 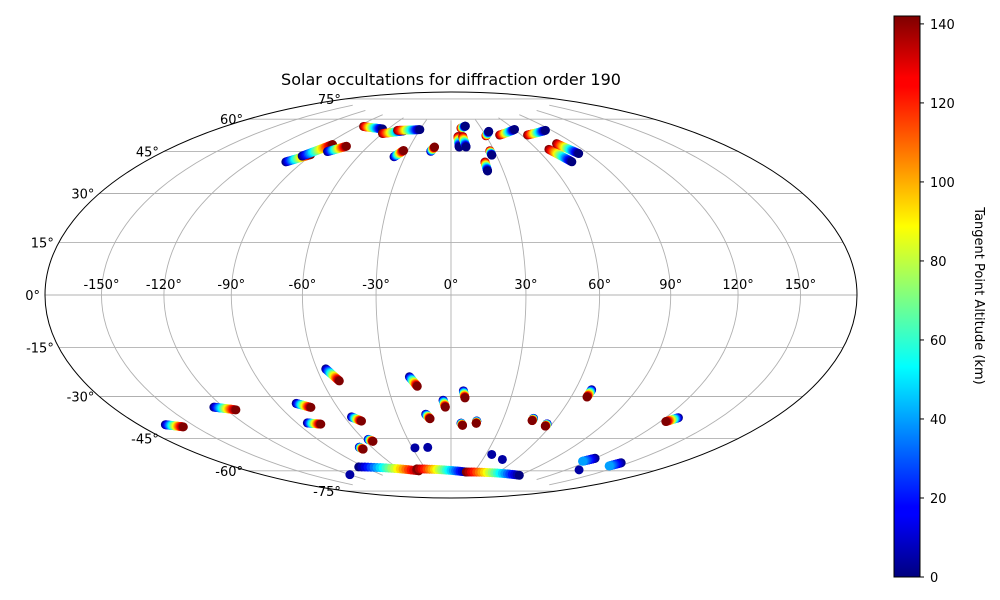 I want to click on latitude-tick-label: 60°, so click(x=231, y=120).